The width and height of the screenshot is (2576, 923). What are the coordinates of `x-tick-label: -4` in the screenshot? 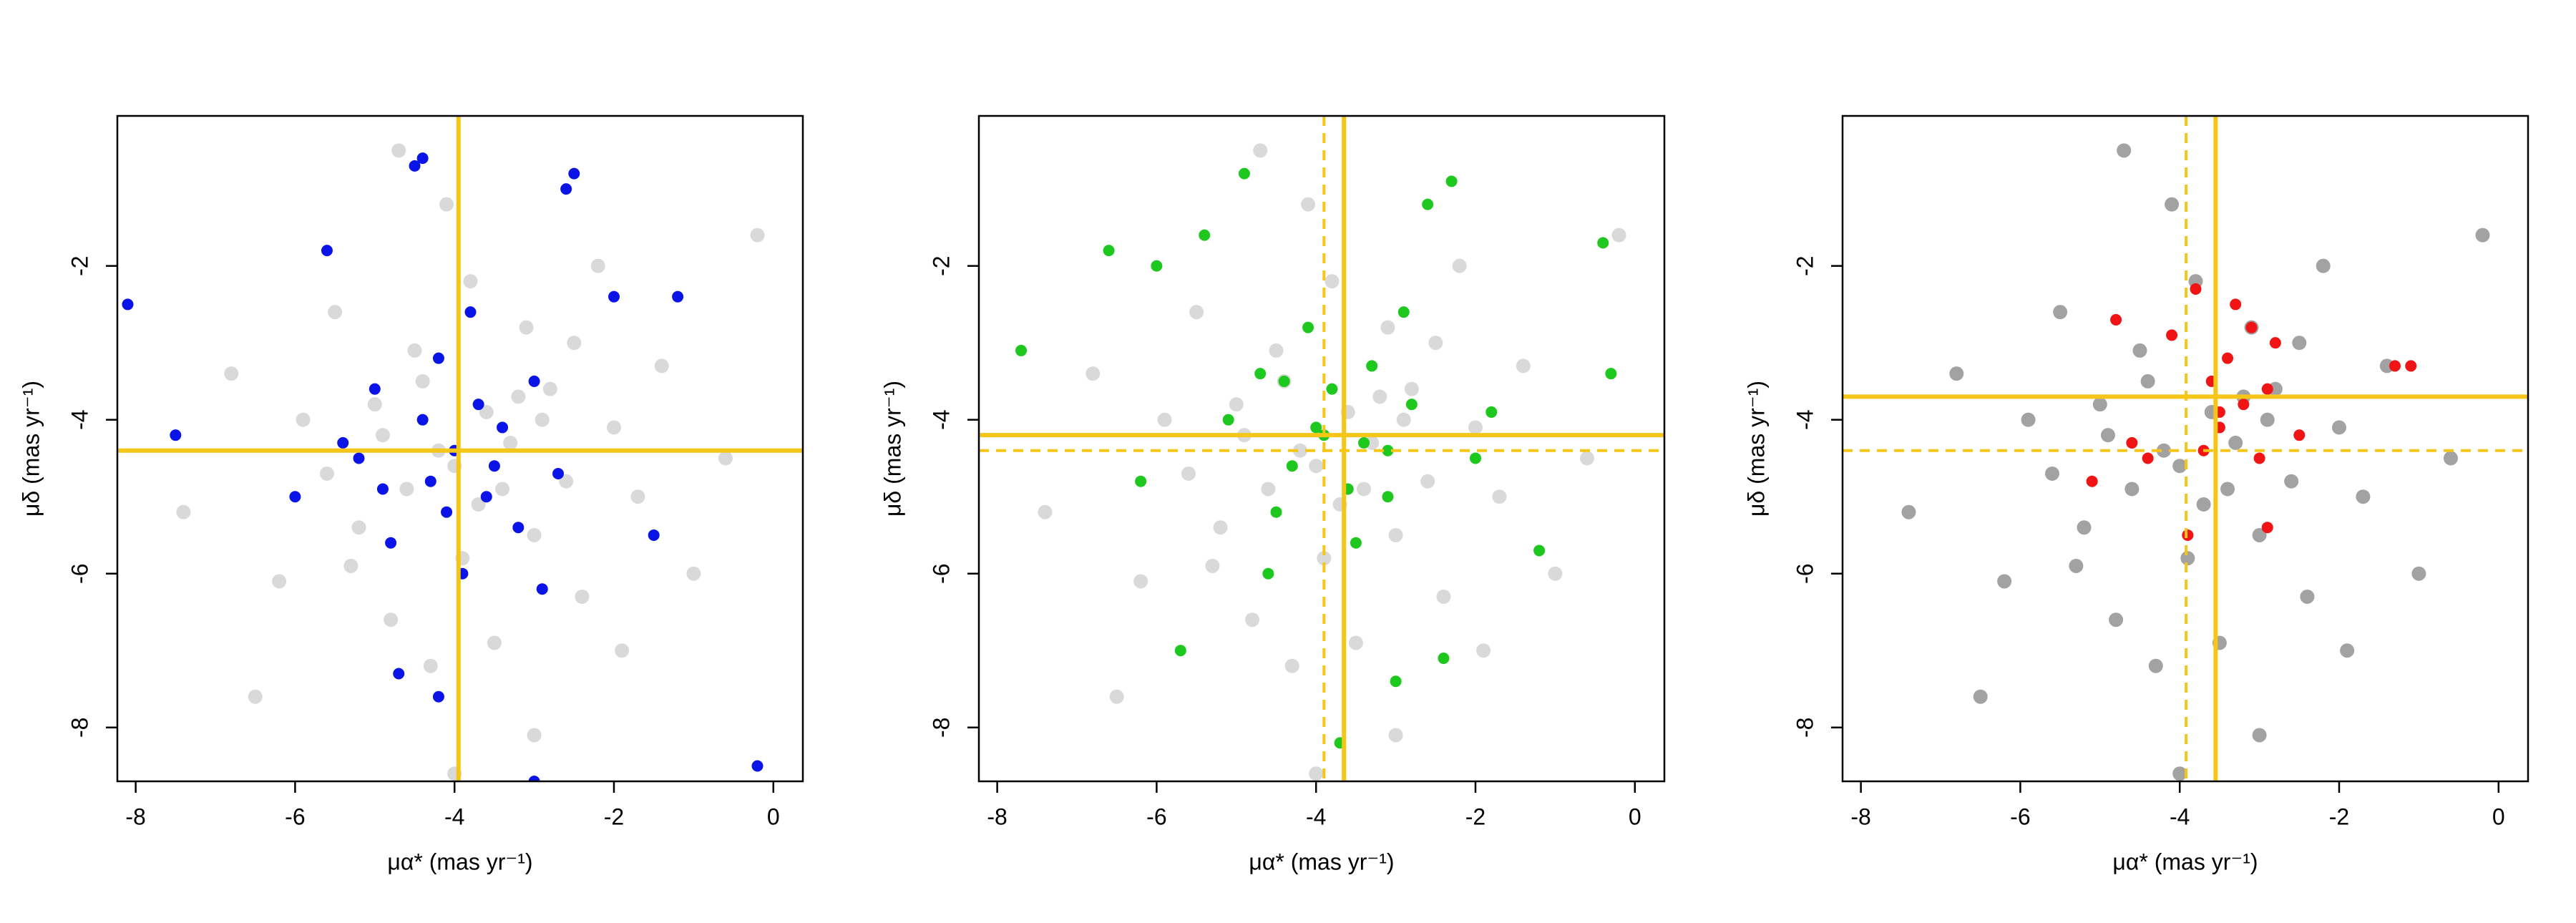 It's located at (454, 816).